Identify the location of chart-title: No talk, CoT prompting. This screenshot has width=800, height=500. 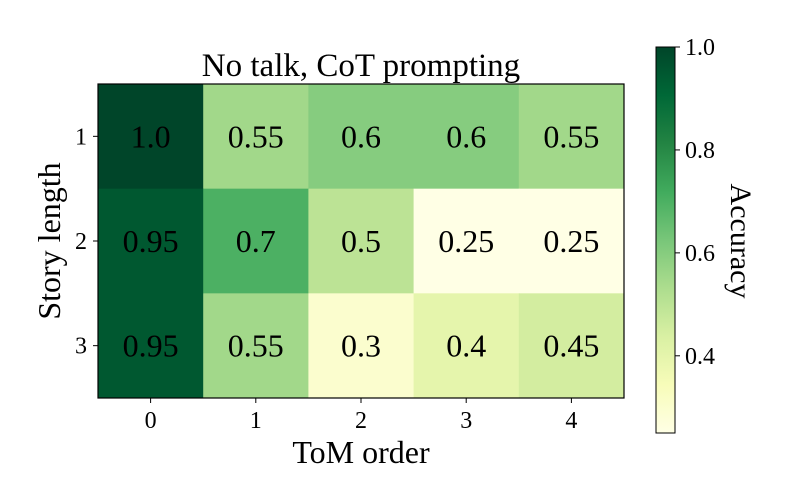
(361, 66).